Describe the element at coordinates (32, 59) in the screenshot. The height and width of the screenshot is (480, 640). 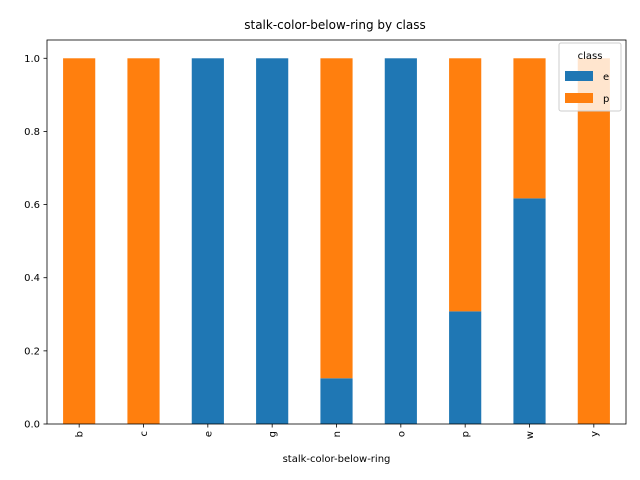
I see `y-tick-label: 1.0` at that location.